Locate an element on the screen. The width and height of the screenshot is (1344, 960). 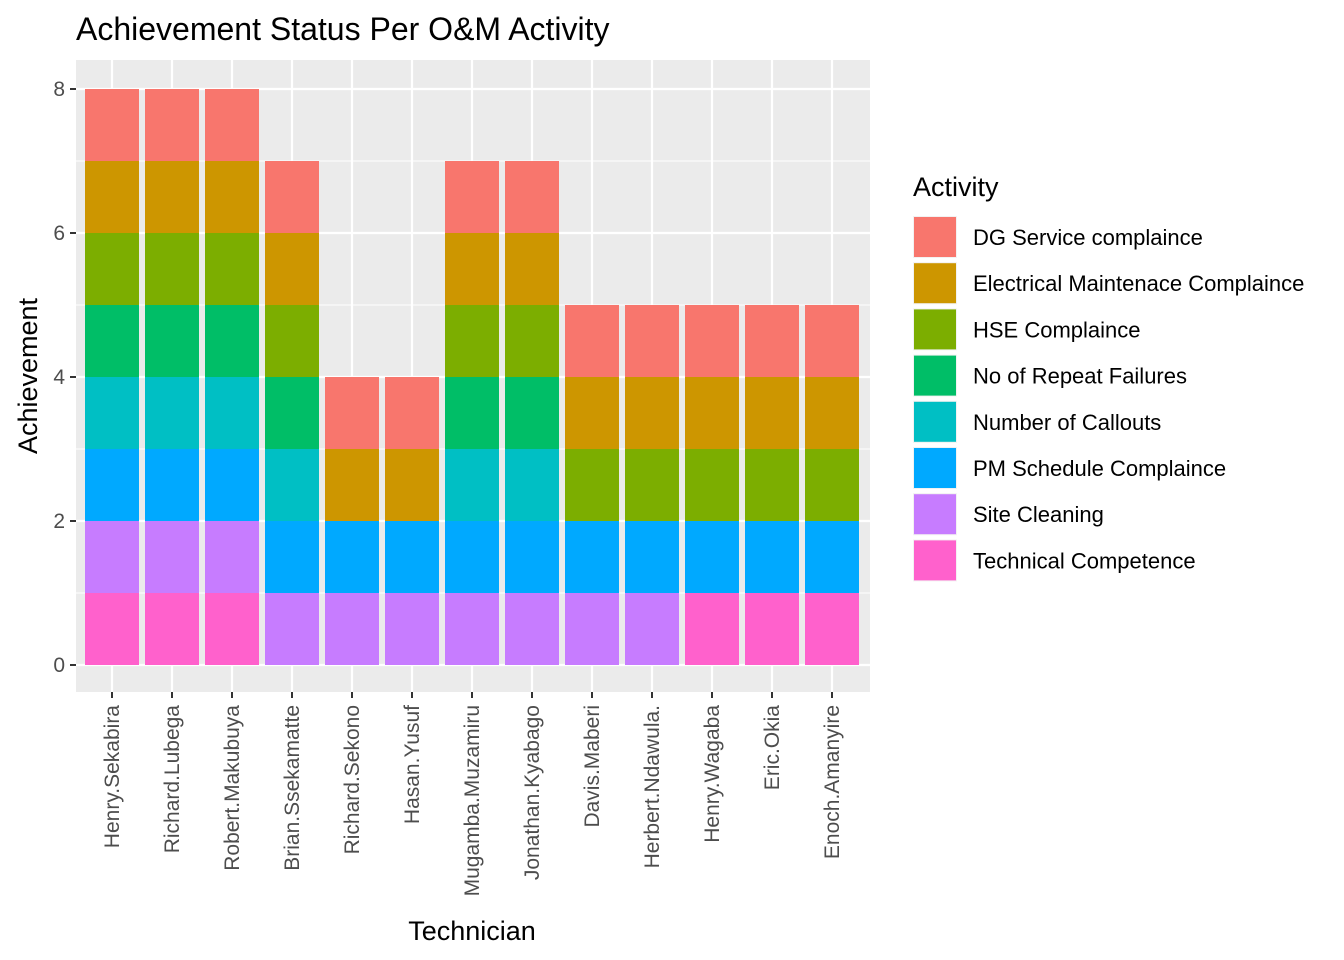
legend-label: Electrical Maintenace Complaince is located at coordinates (1138, 283).